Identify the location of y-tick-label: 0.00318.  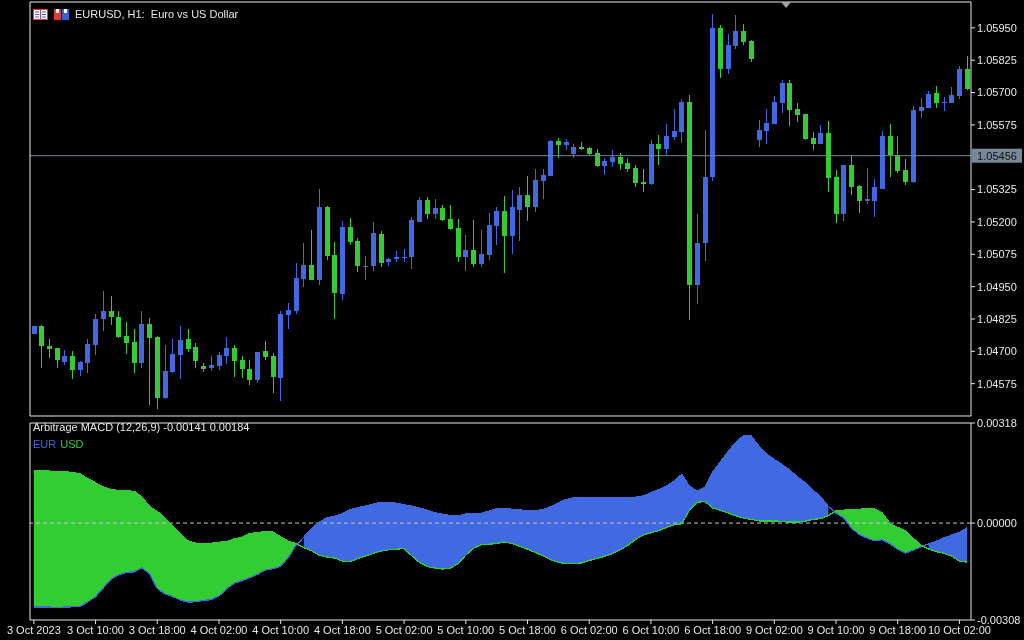
(997, 422).